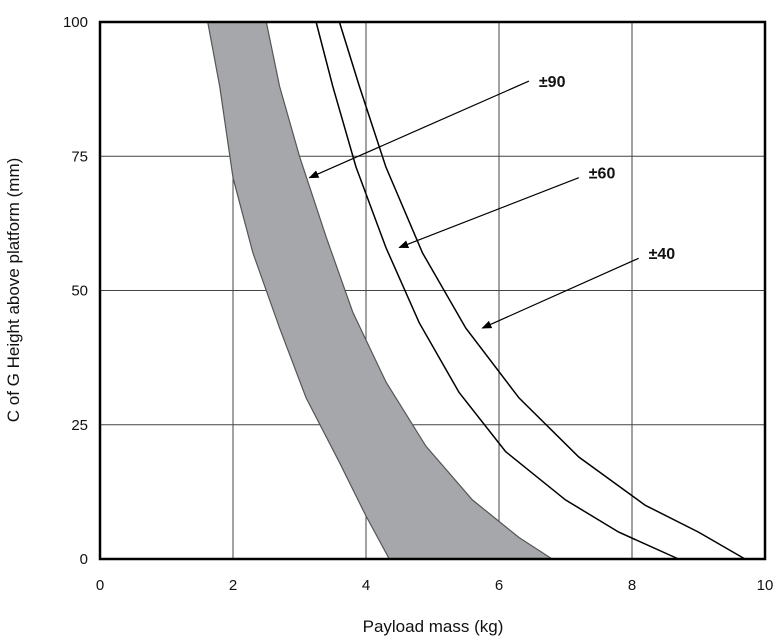  I want to click on y-tick-label: 75, so click(79, 156).